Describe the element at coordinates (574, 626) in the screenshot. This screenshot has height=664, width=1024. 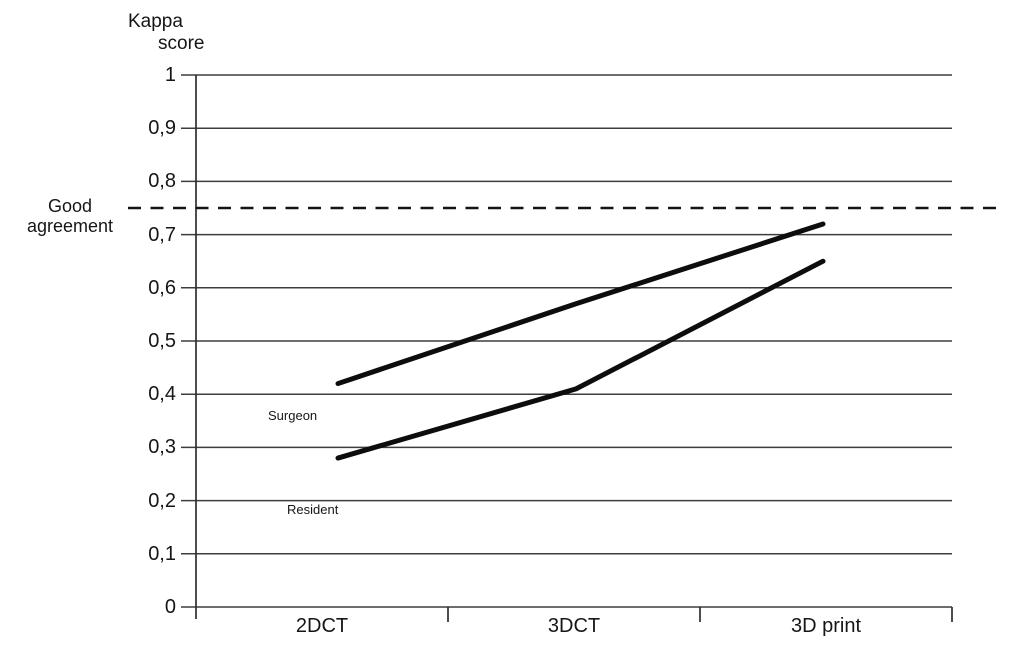
I see `x-tick-label-3dct: 3DCT` at that location.